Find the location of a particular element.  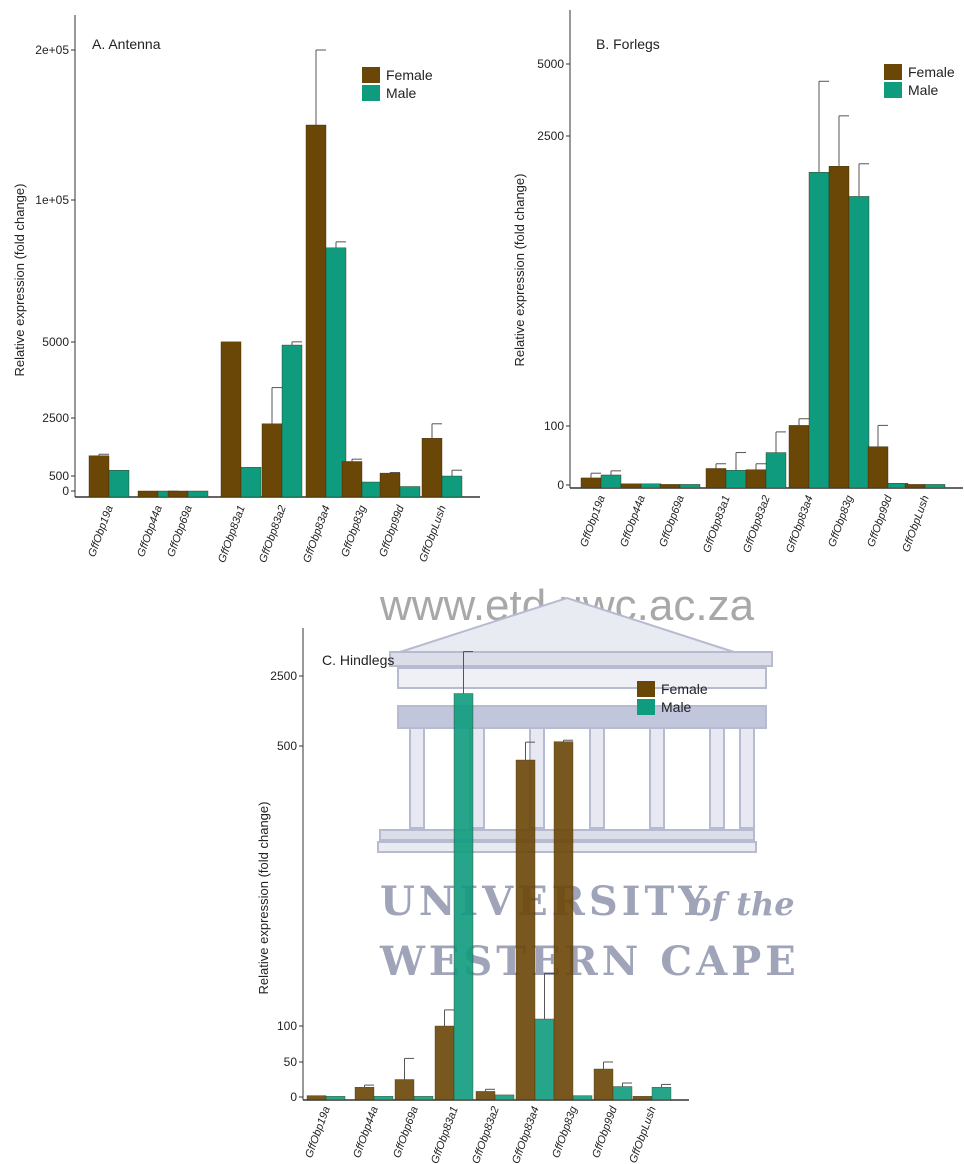

chart-title: C. Hindlegs is located at coordinates (358, 660).